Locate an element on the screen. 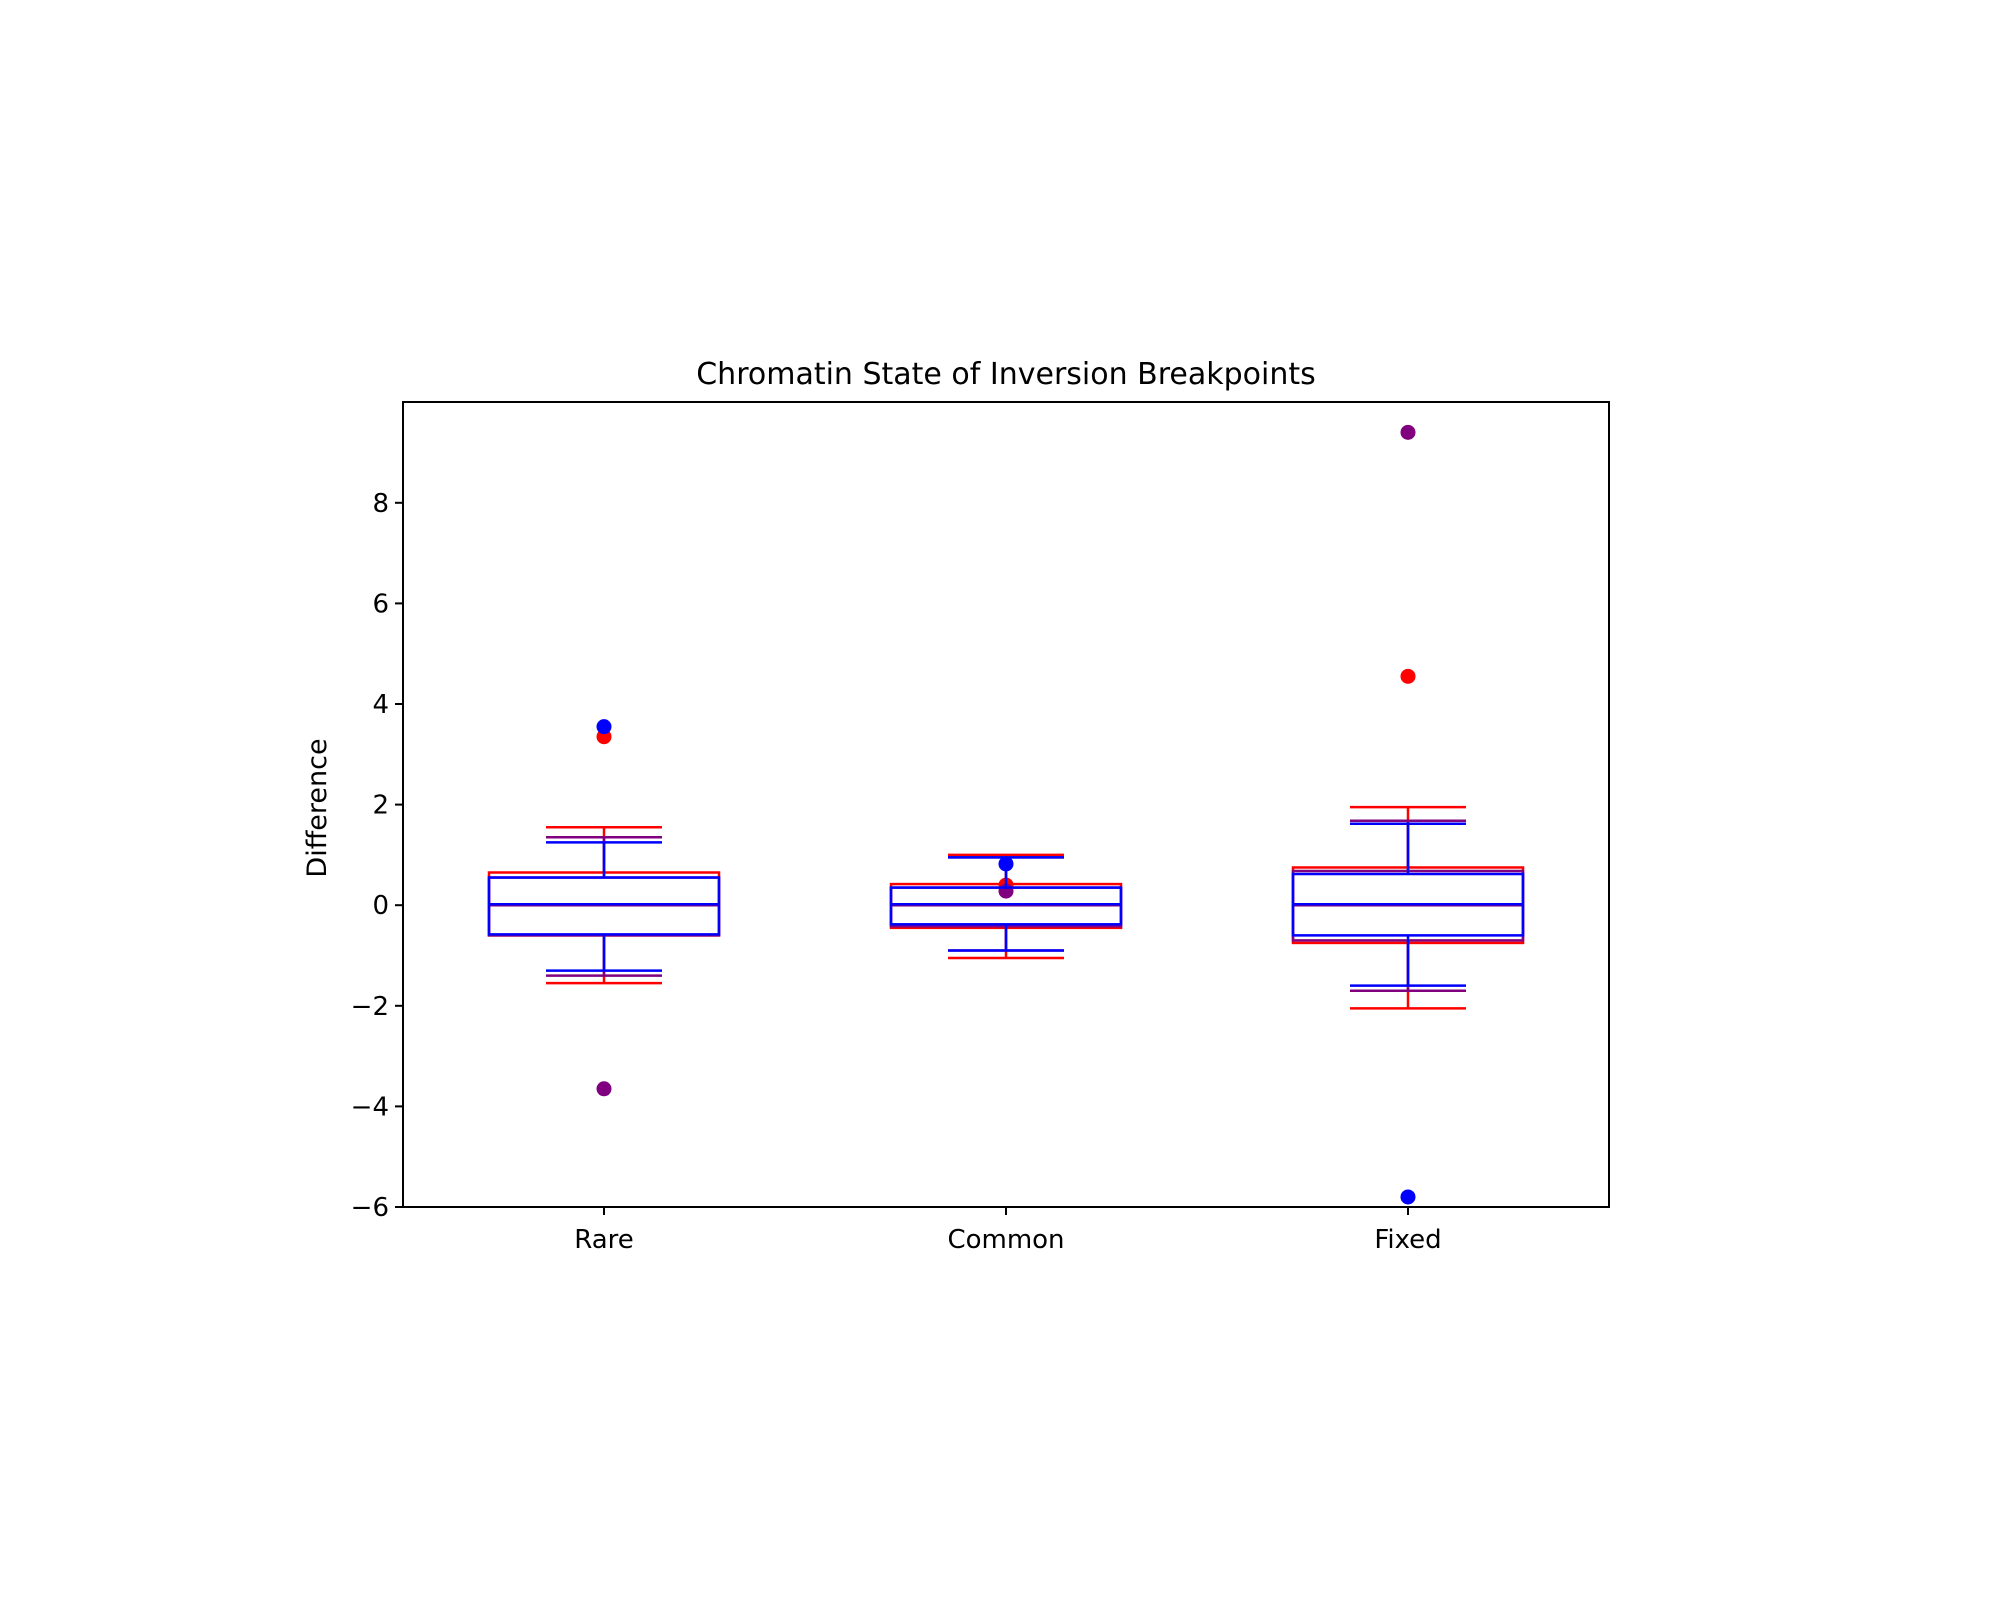 The image size is (2000, 1600). y-tick-label: 2 is located at coordinates (380, 806).